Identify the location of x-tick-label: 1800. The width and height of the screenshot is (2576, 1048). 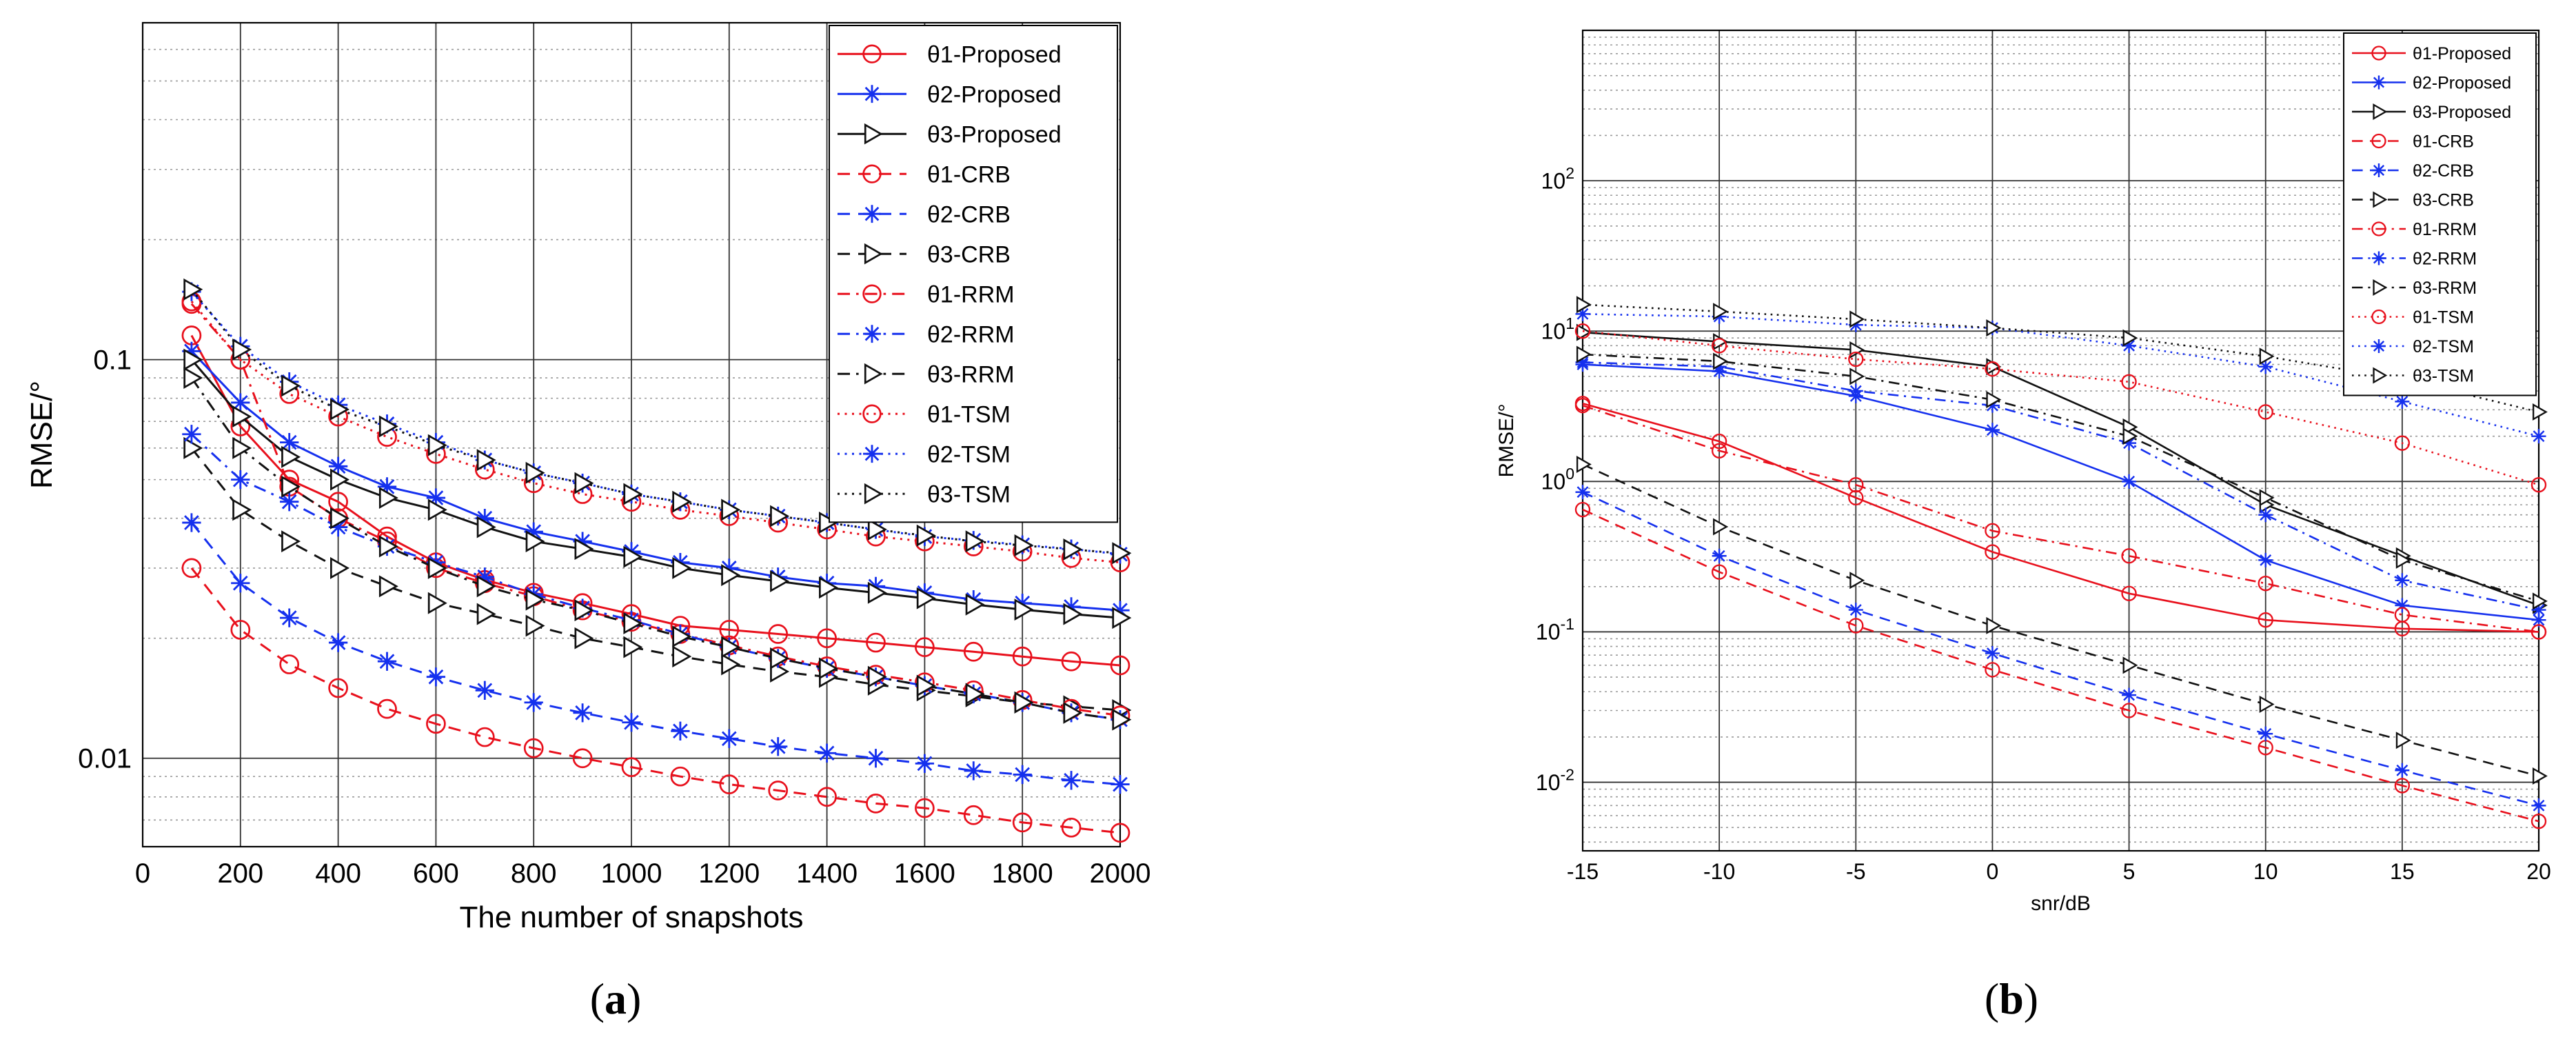
(1022, 873).